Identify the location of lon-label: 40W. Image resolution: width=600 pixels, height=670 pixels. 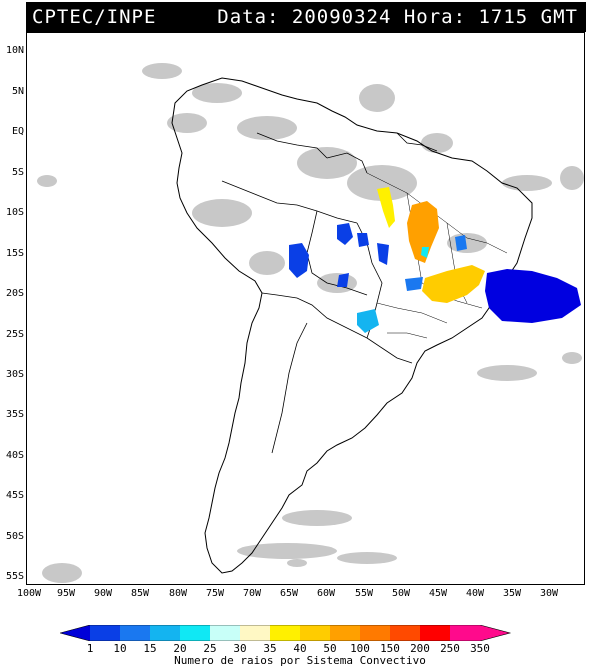
(475, 593).